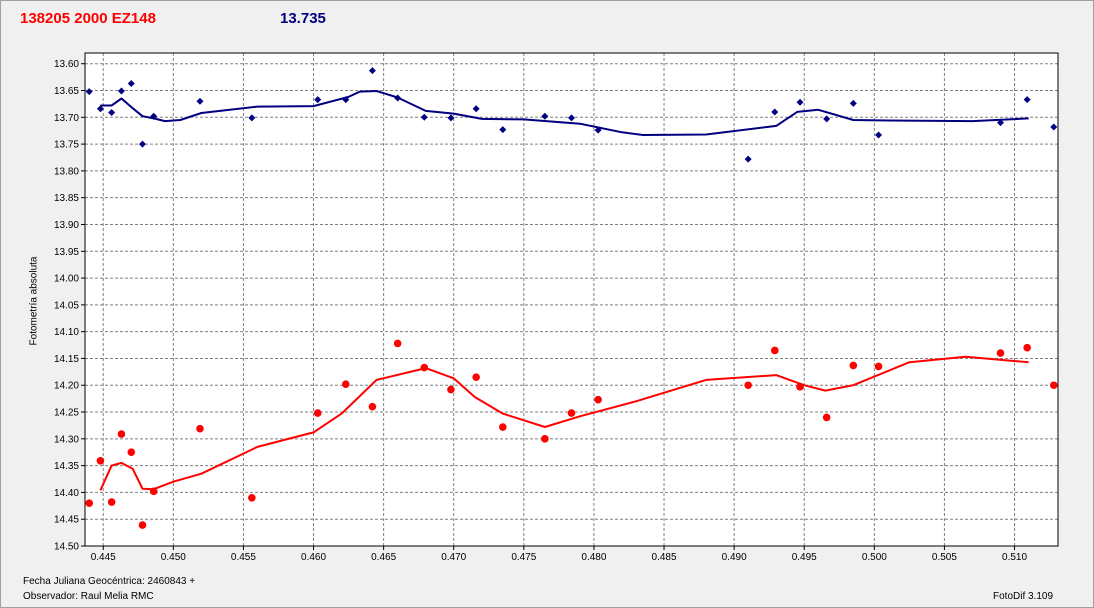 This screenshot has height=608, width=1094. I want to click on y-tick-label: 14.40, so click(66, 493).